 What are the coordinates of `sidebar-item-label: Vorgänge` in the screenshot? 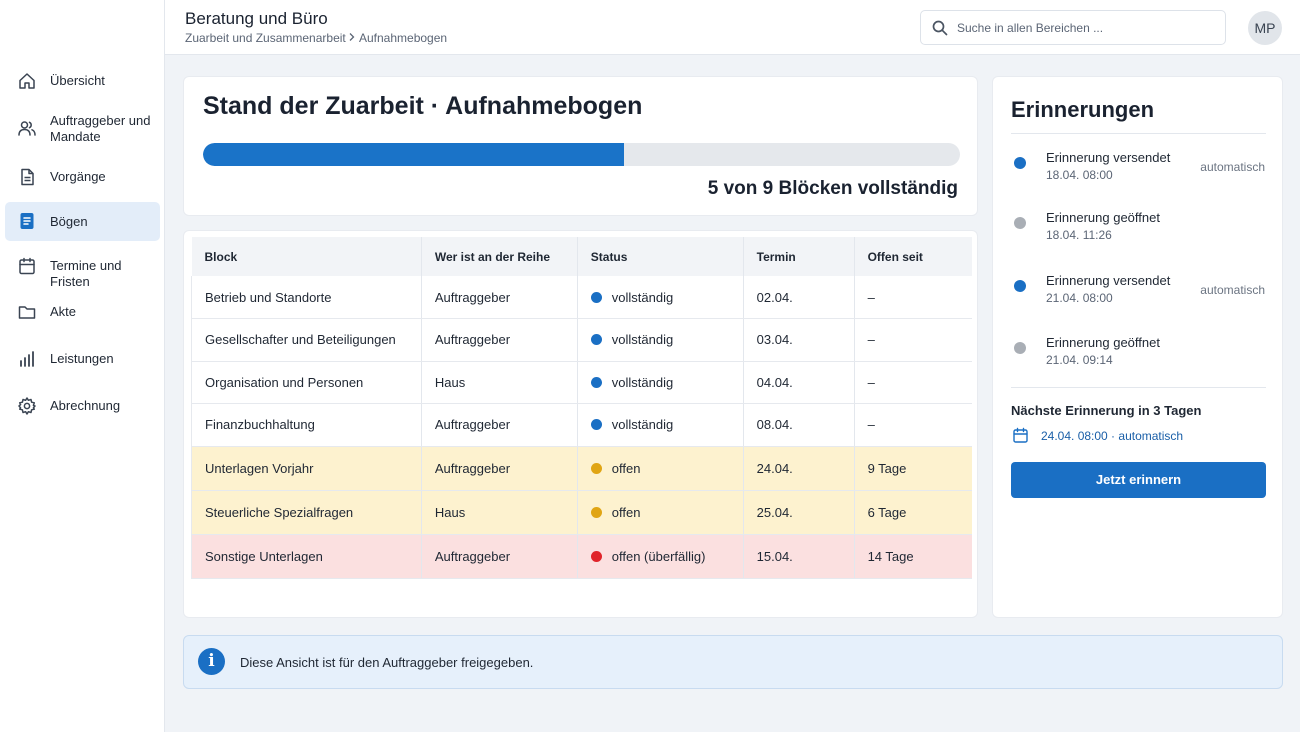 It's located at (78, 176).